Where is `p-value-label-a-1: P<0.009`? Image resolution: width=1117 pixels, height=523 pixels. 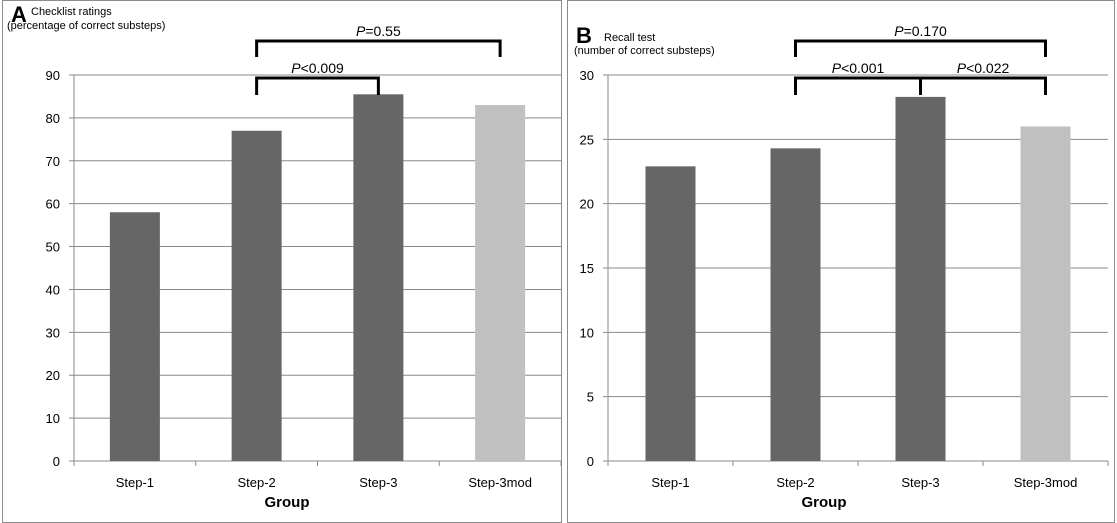 p-value-label-a-1: P<0.009 is located at coordinates (317, 68).